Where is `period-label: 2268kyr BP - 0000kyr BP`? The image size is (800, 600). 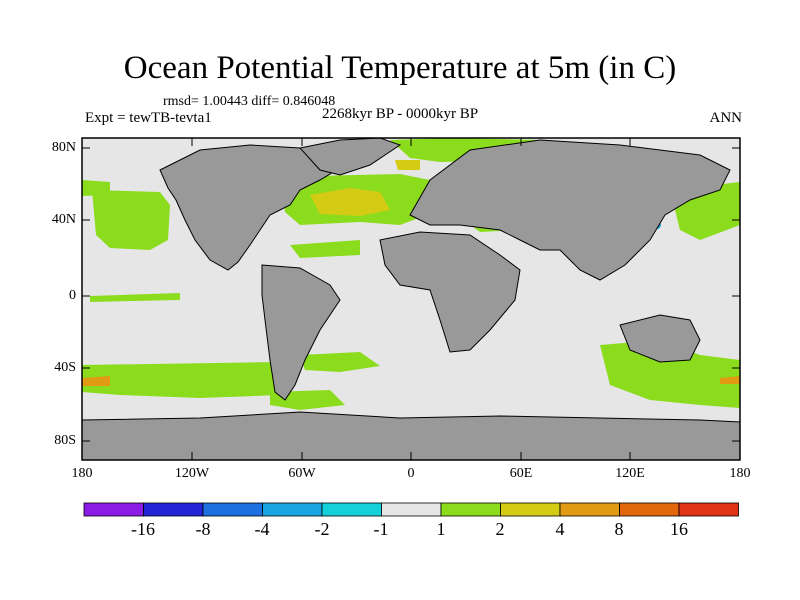 period-label: 2268kyr BP - 0000kyr BP is located at coordinates (400, 114).